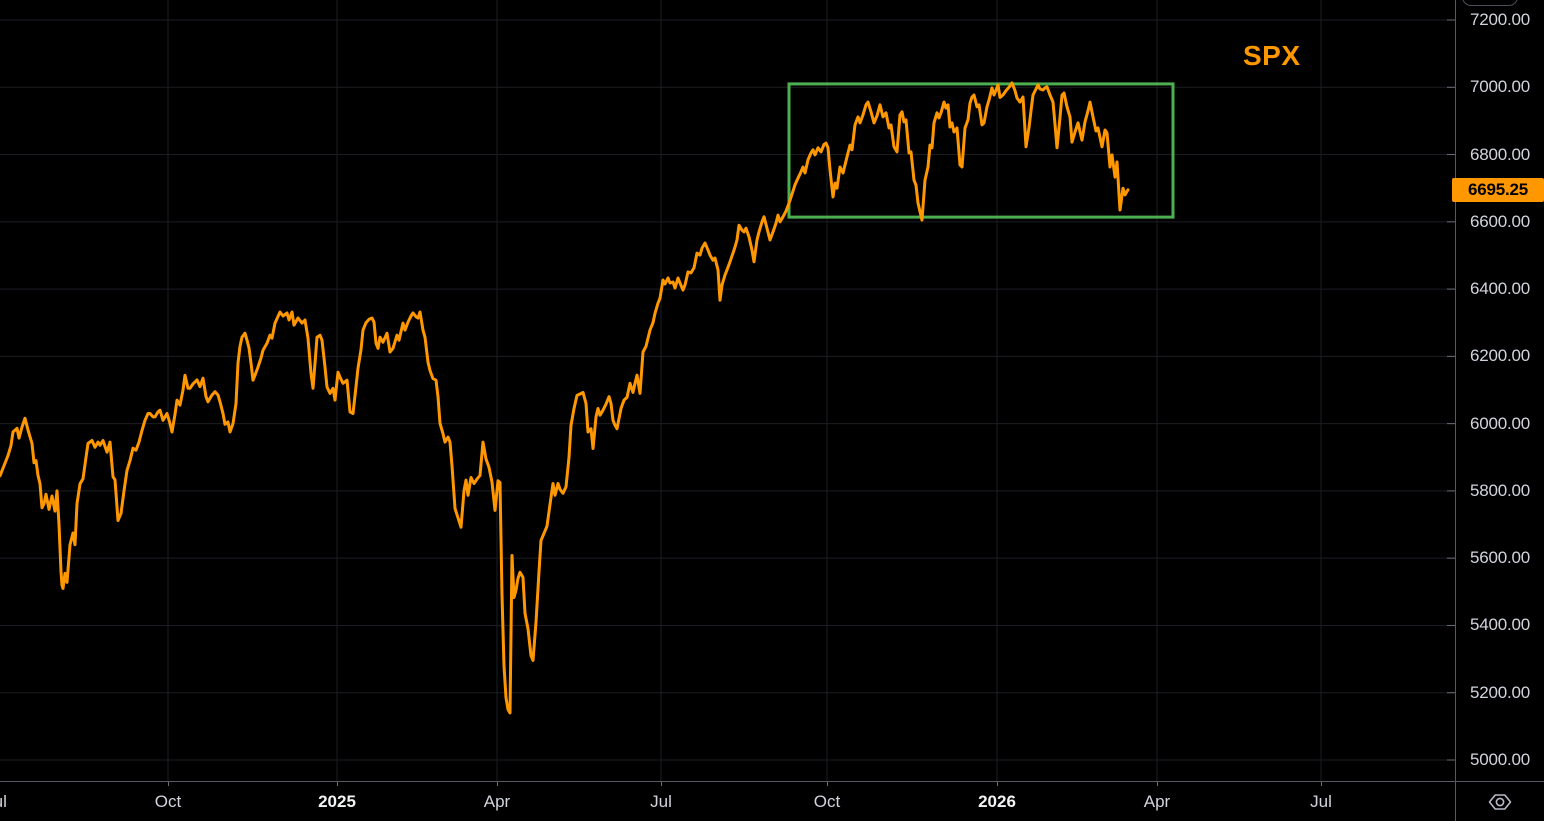 This screenshot has width=1544, height=821. Describe the element at coordinates (772, 781) in the screenshot. I see `time-axis-separator` at that location.